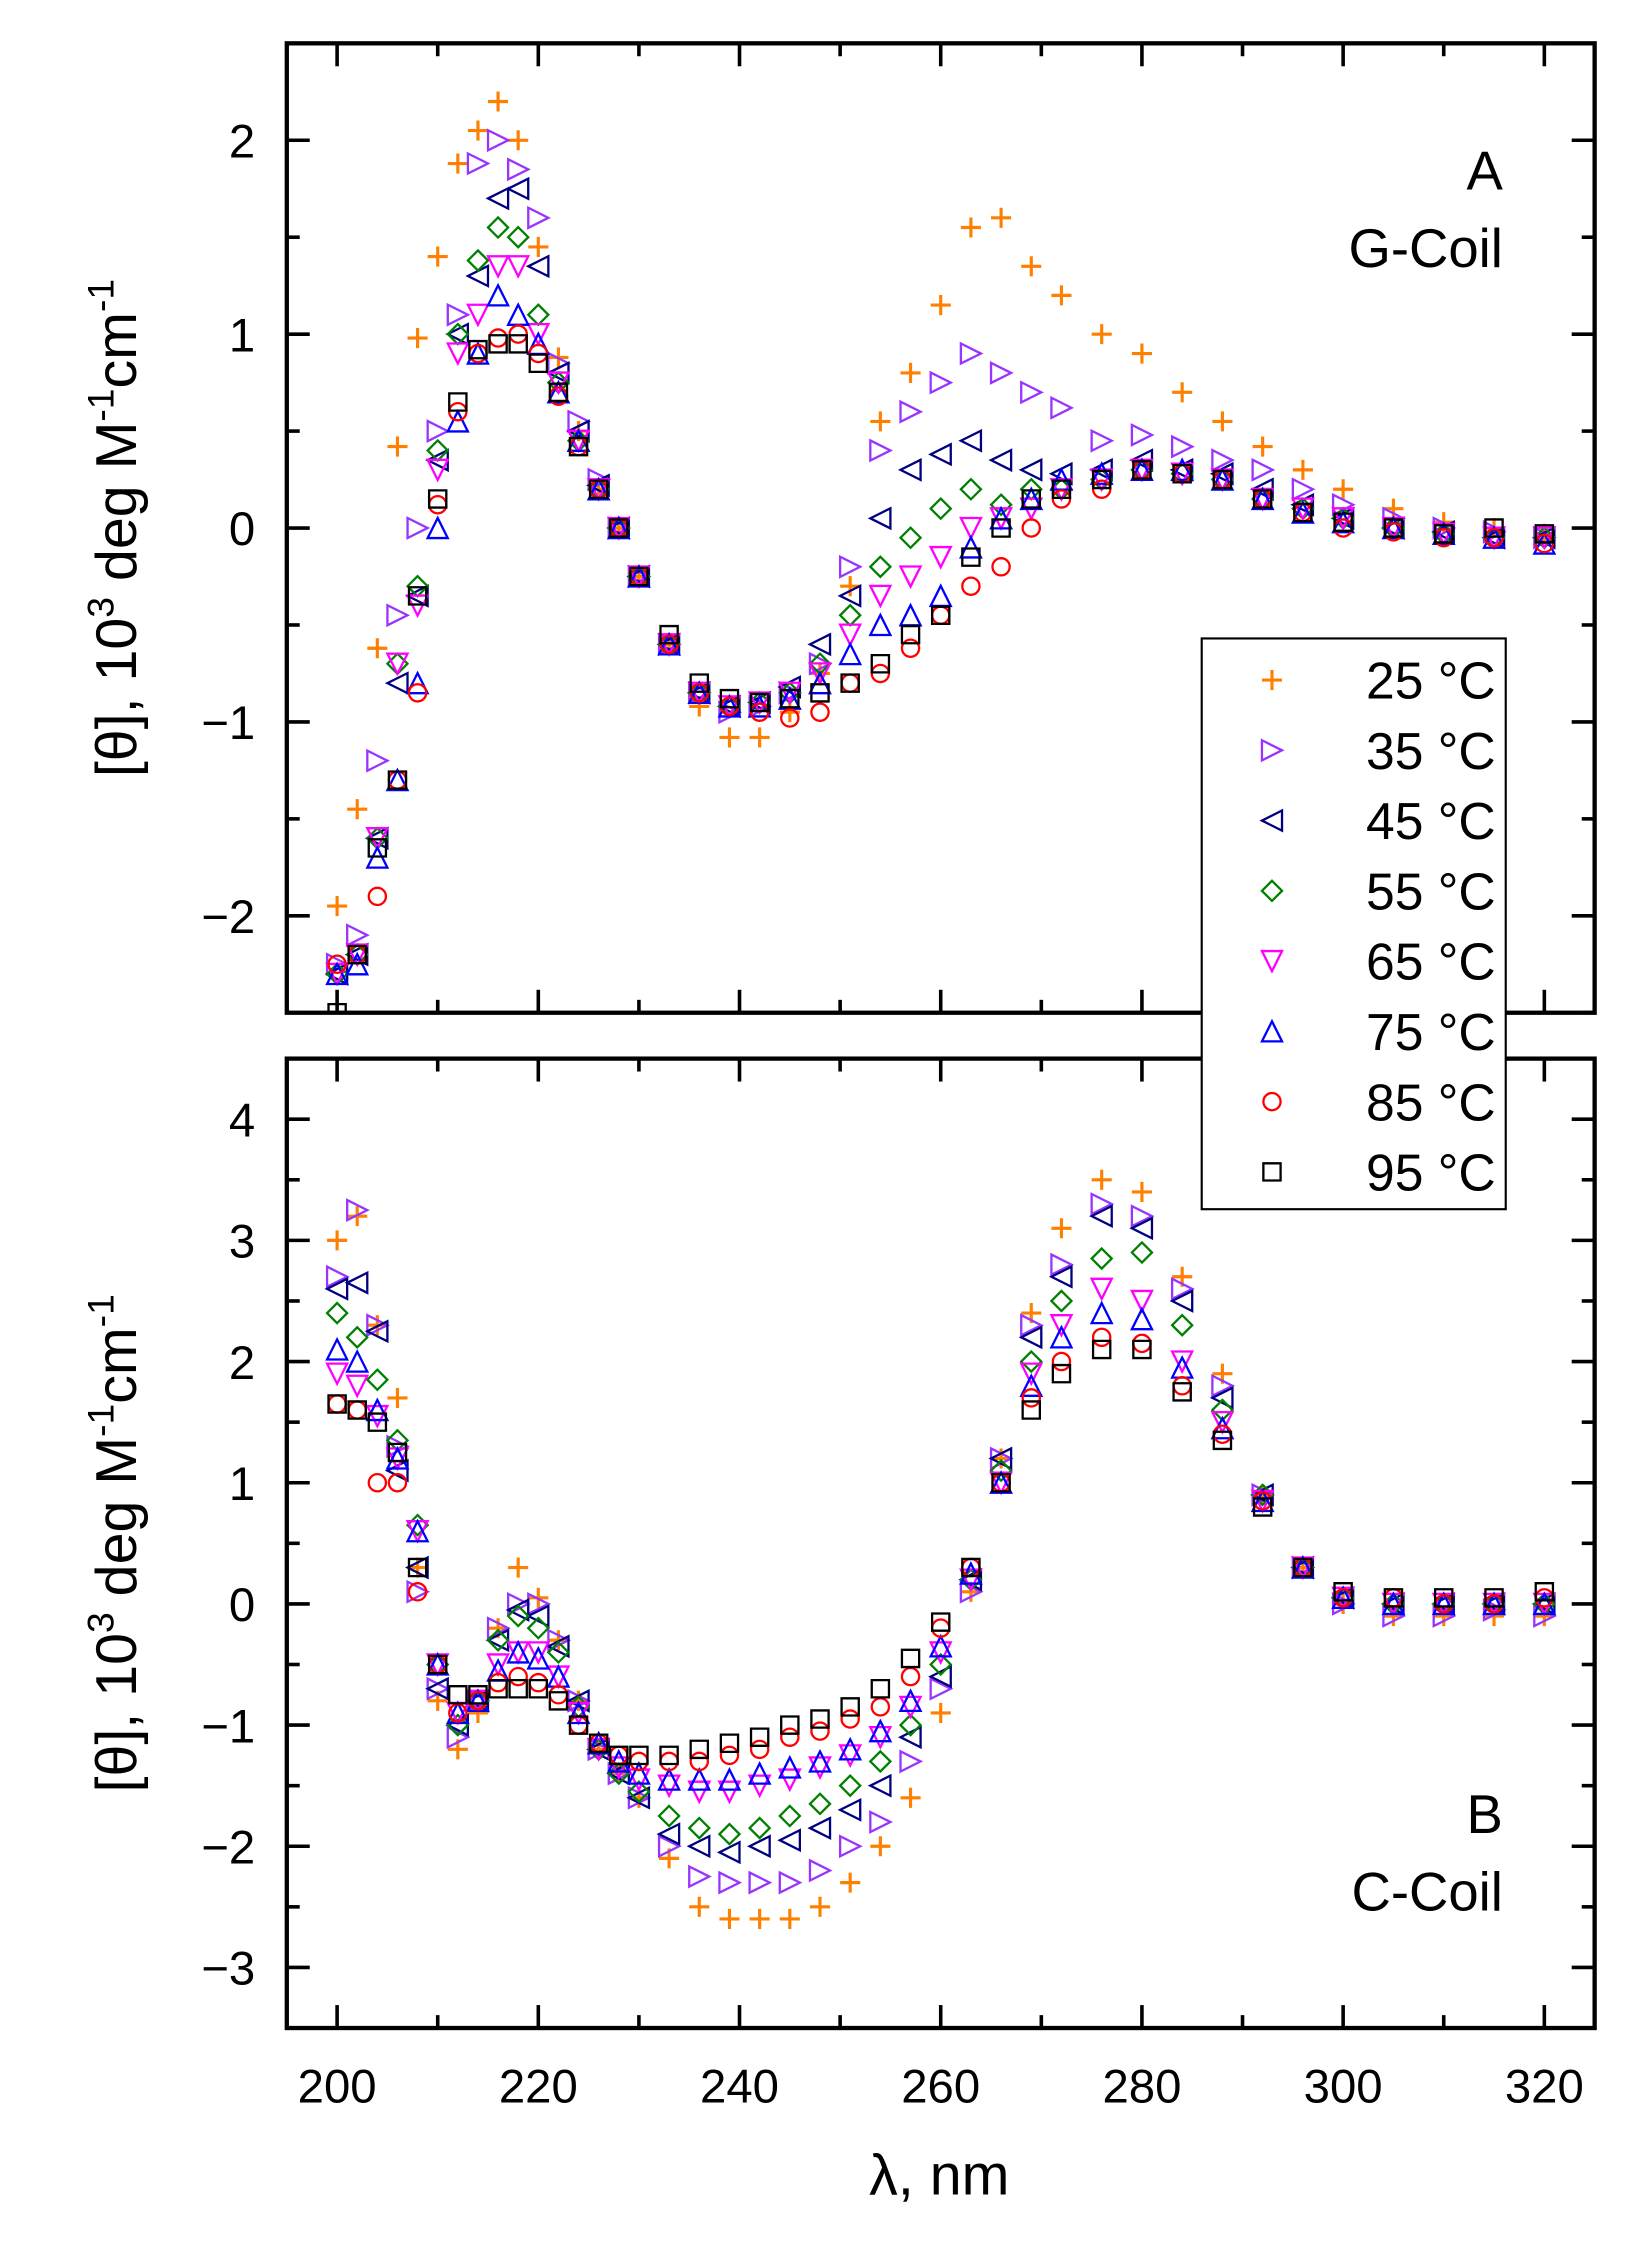 Image resolution: width=1652 pixels, height=2242 pixels. Describe the element at coordinates (1544, 2087) in the screenshot. I see `x-tick-label: 320` at that location.